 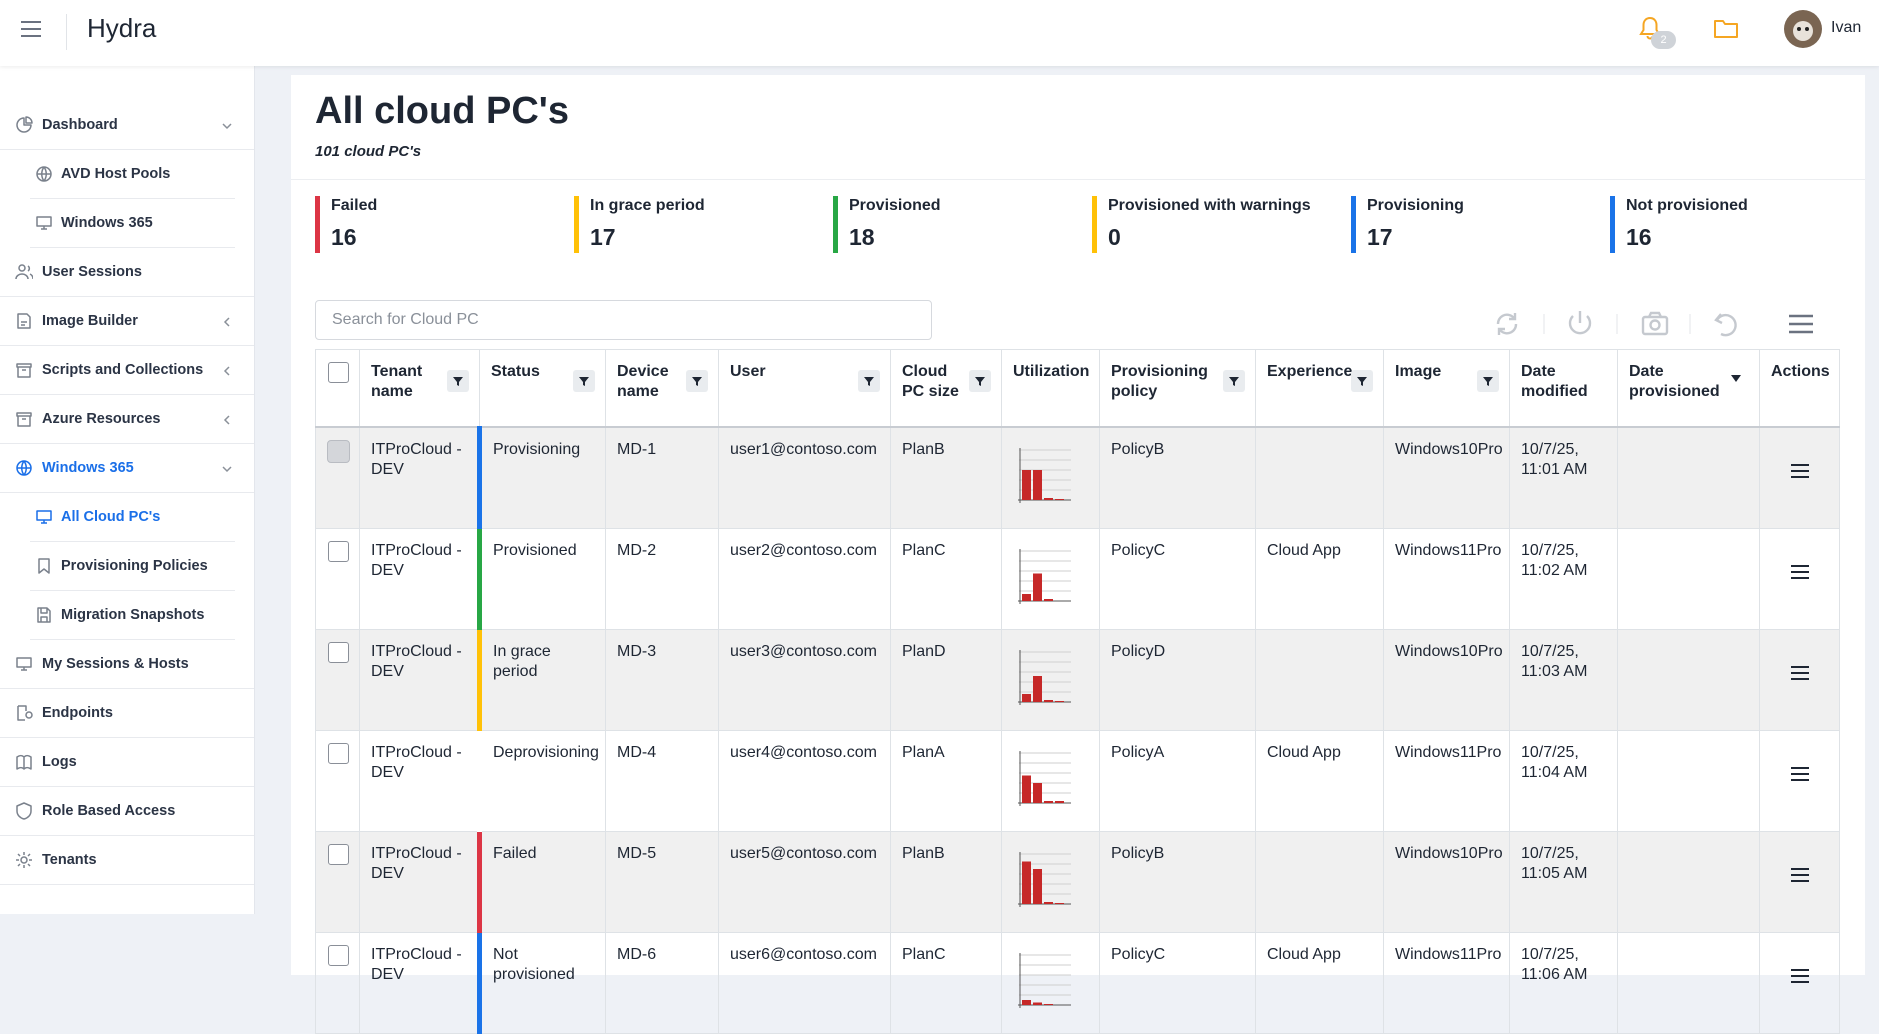 I want to click on menu-lines, so click(x=1800, y=976).